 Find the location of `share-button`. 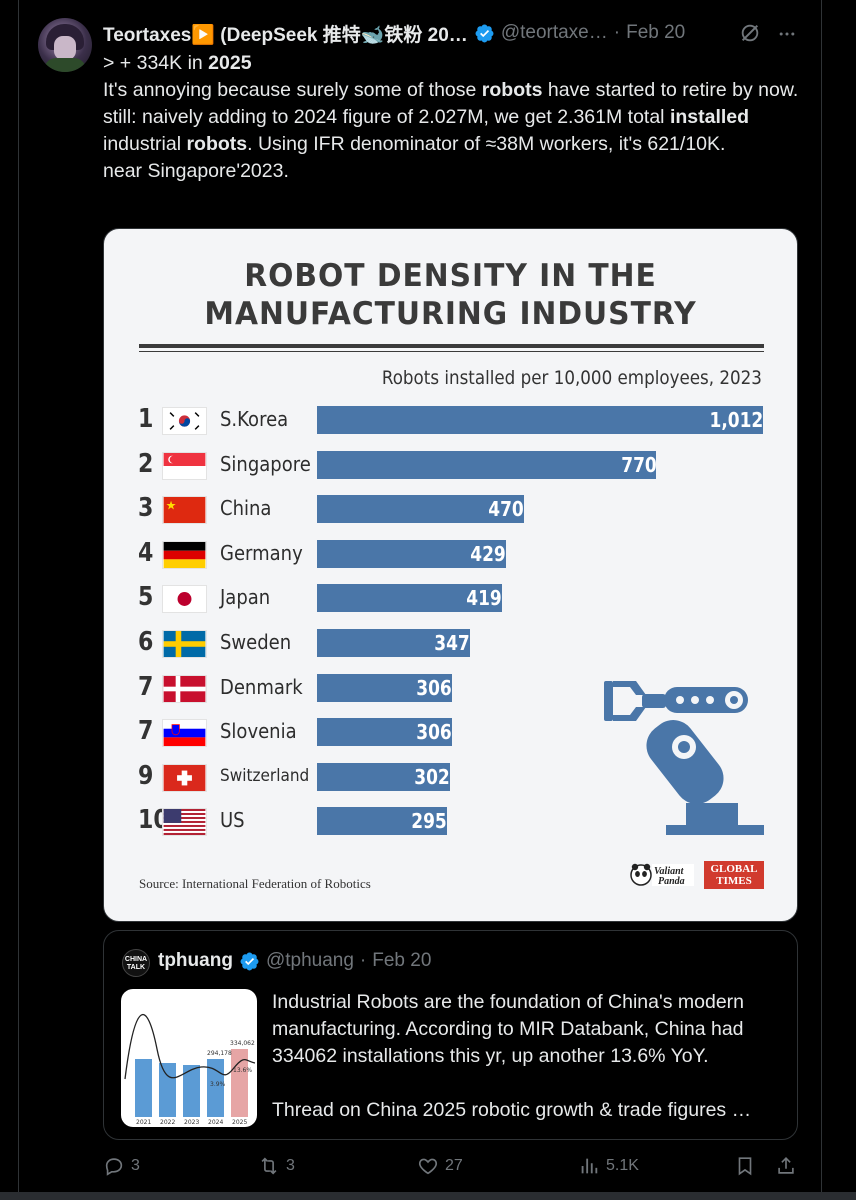

share-button is located at coordinates (786, 1166).